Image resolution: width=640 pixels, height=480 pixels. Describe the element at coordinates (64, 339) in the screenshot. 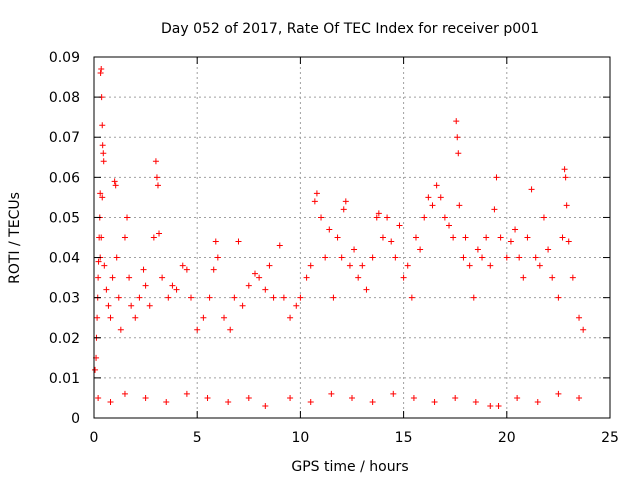

I see `y-tick-label: 0.02` at that location.